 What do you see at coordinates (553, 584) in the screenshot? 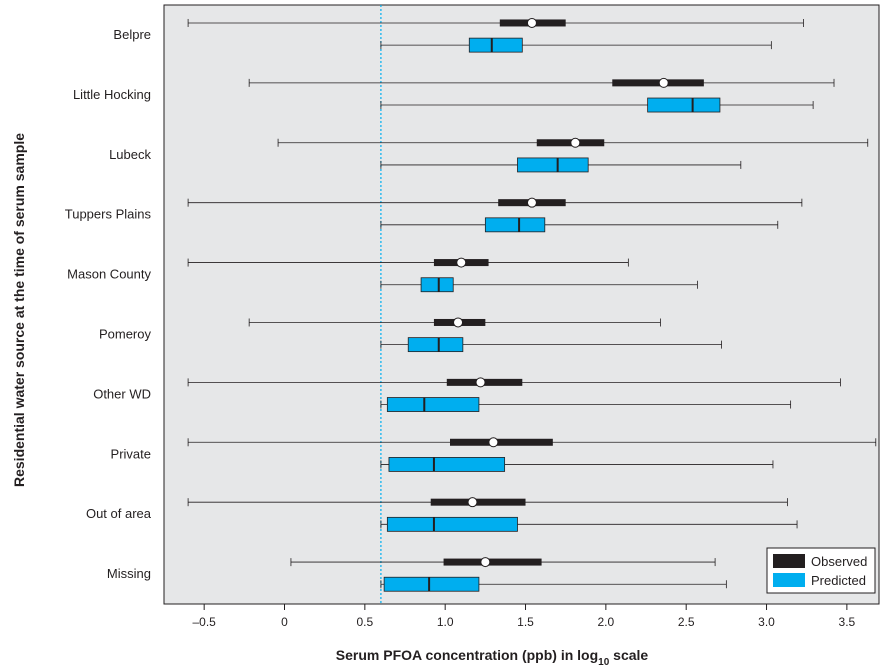
I see `predicted-box-missing` at bounding box center [553, 584].